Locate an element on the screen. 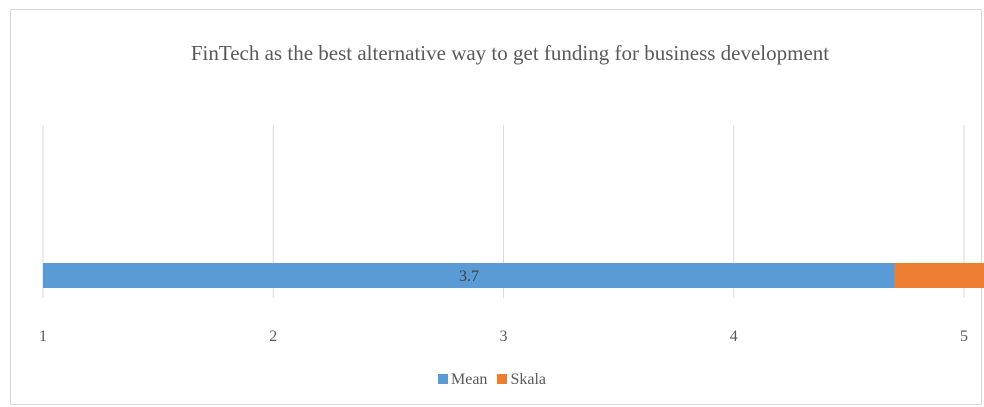  bar-mean is located at coordinates (469, 275).